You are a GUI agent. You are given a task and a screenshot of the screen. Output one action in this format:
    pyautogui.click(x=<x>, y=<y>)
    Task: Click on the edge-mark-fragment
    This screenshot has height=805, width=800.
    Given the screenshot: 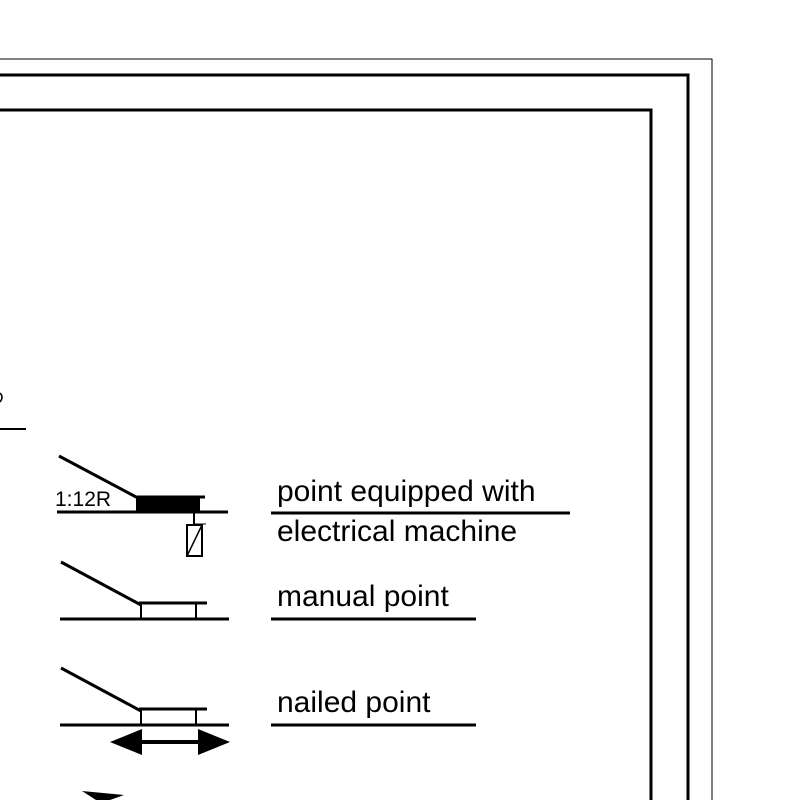 What is the action you would take?
    pyautogui.click(x=1, y=397)
    